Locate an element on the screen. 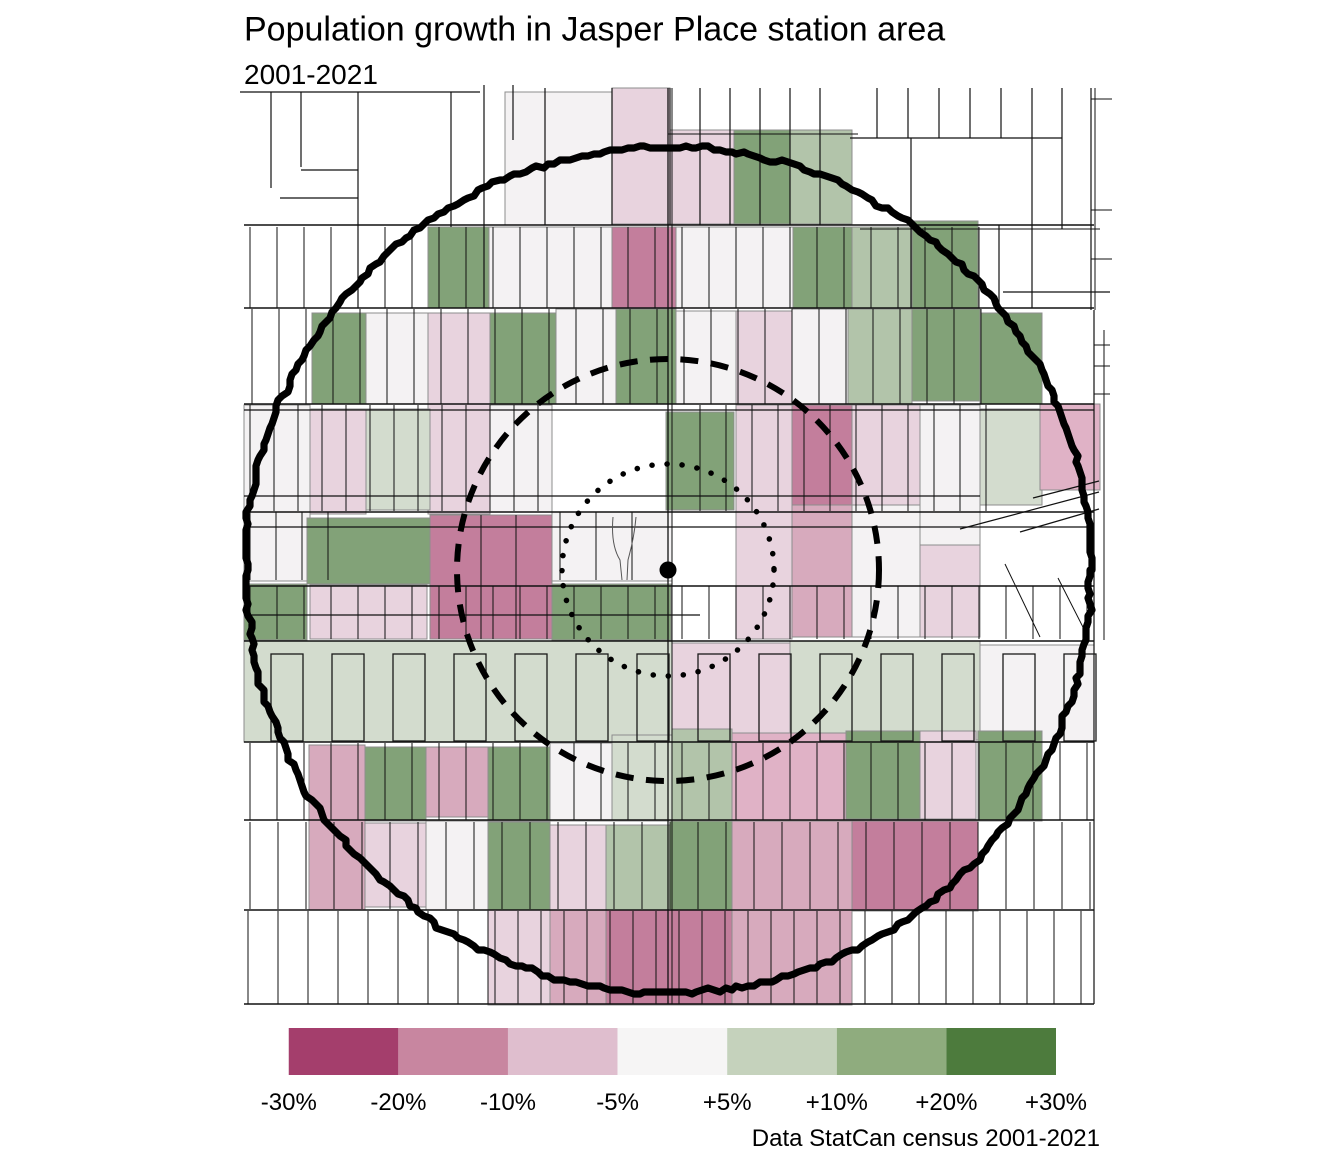 Image resolution: width=1344 pixels, height=1152 pixels. svg-text: +20% is located at coordinates (946, 1102).